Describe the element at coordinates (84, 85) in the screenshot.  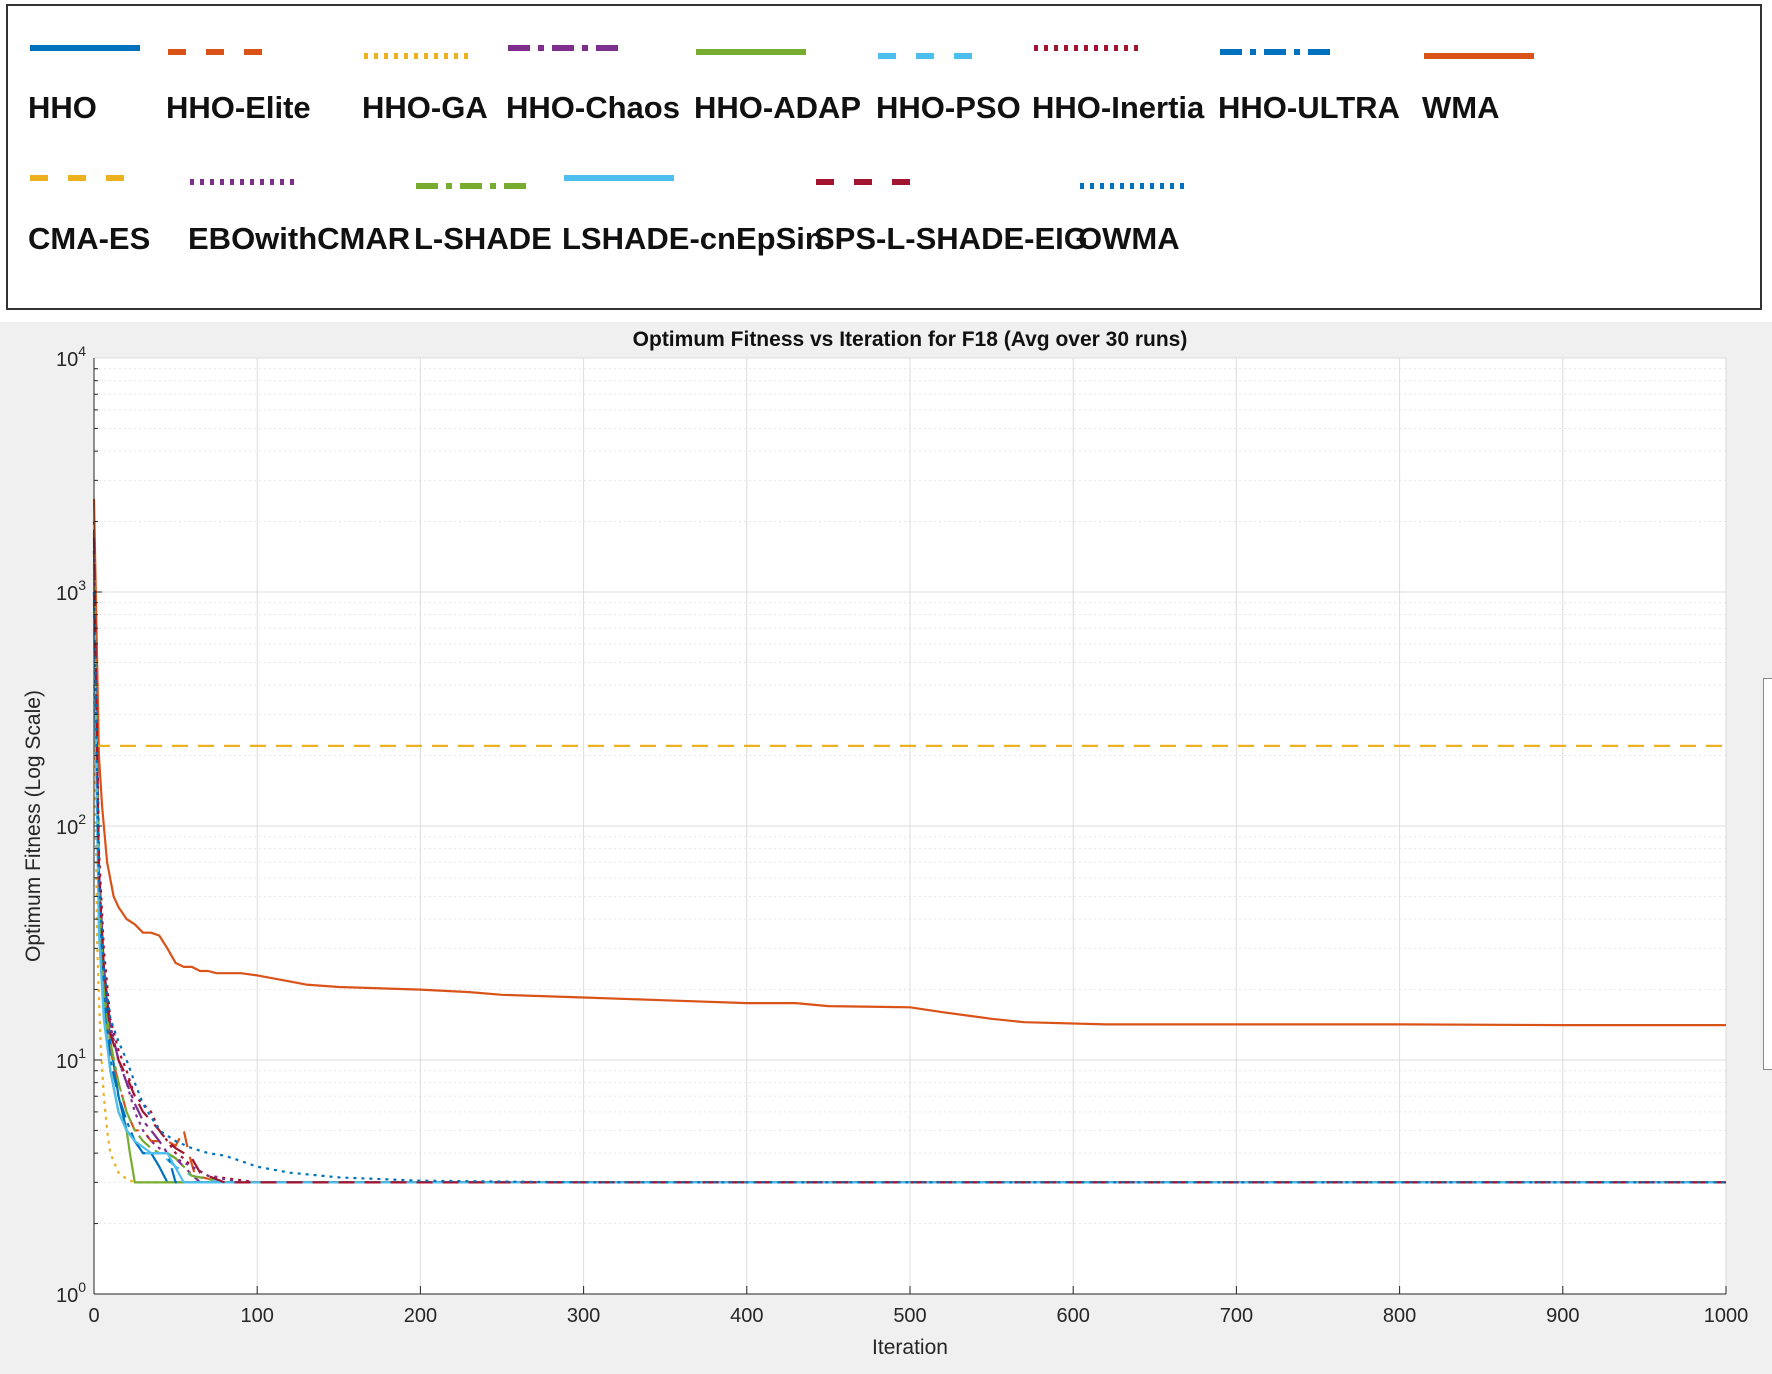
I see `legend-entry-hho: HHO` at that location.